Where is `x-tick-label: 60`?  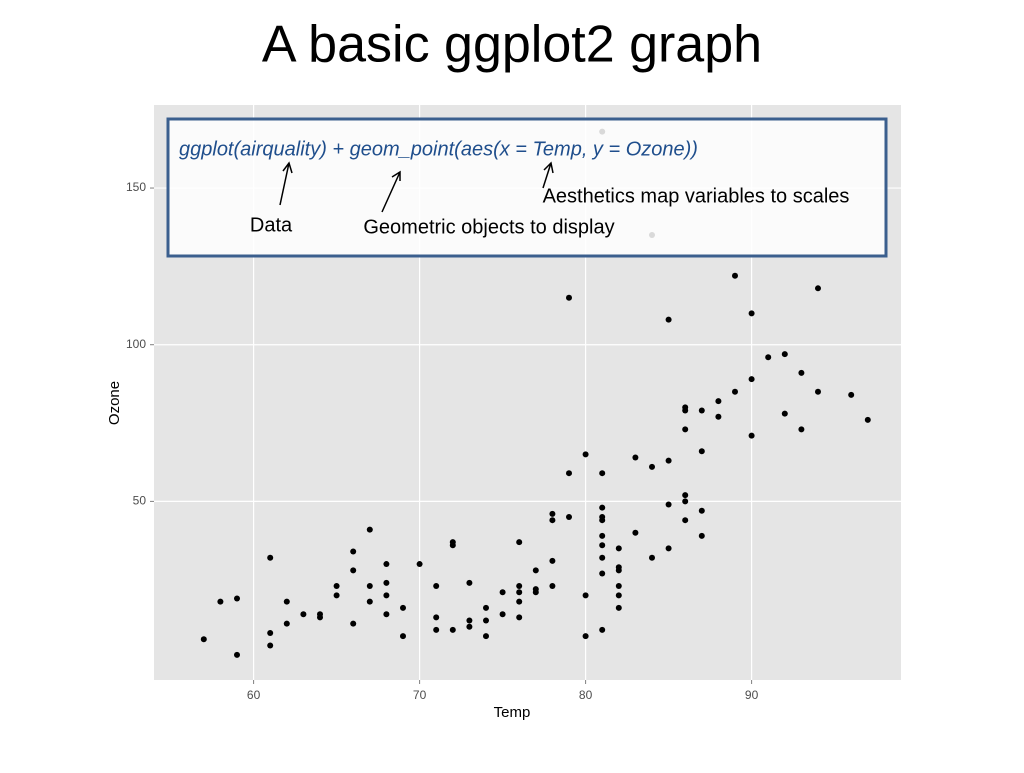
x-tick-label: 60 is located at coordinates (254, 695).